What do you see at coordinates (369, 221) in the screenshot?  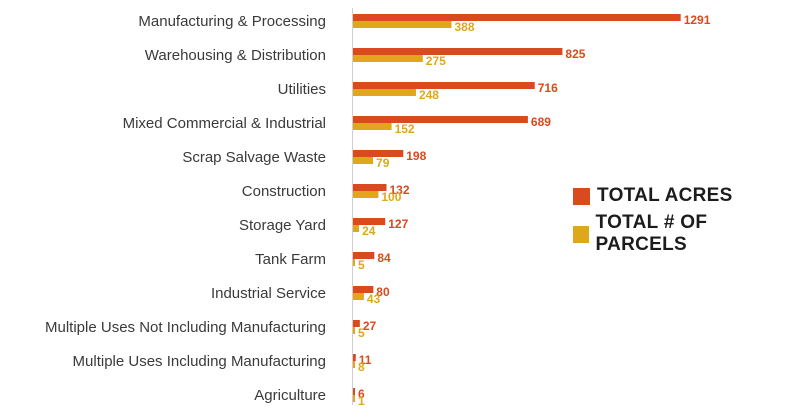 I see `bar-acres-storage-yard` at bounding box center [369, 221].